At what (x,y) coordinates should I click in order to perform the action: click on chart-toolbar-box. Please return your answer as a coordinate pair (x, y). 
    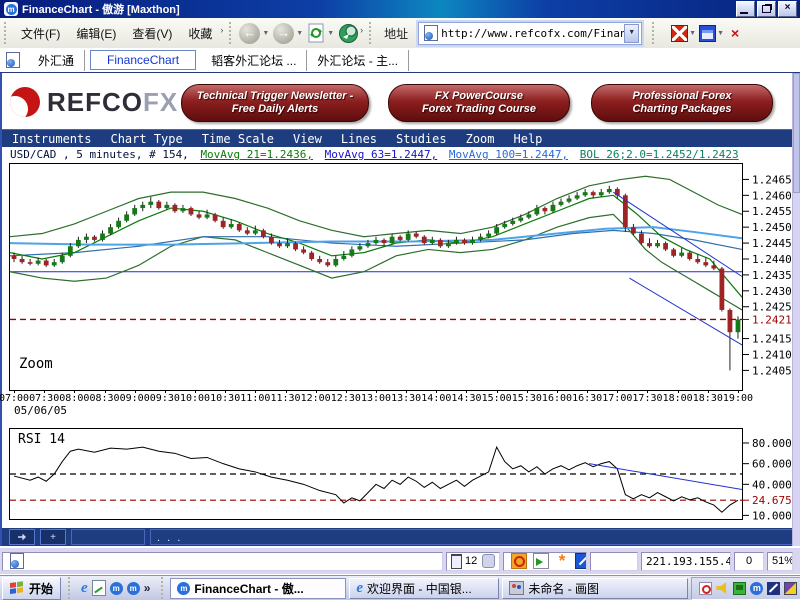
    Looking at the image, I should click on (108, 537).